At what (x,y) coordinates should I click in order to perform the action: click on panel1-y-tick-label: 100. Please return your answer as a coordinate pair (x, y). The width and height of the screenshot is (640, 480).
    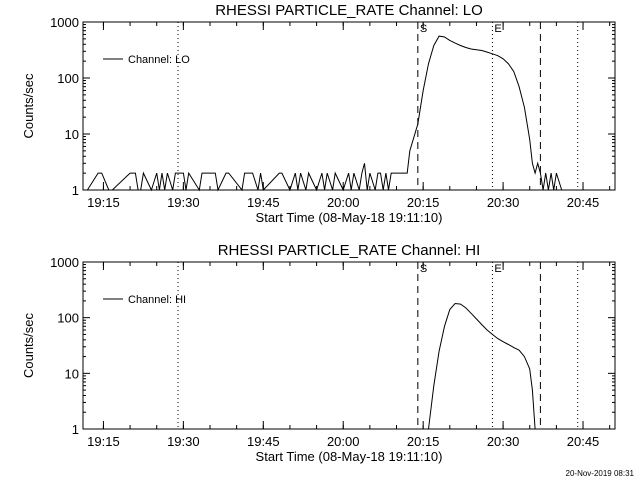
    Looking at the image, I should click on (68, 78).